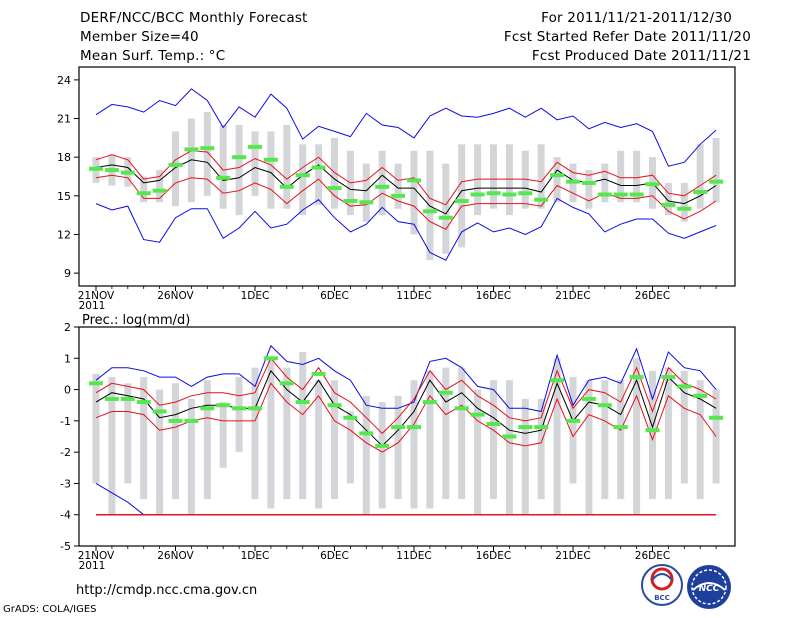 The image size is (800, 618). I want to click on temp-outer-low-line, so click(406, 229).